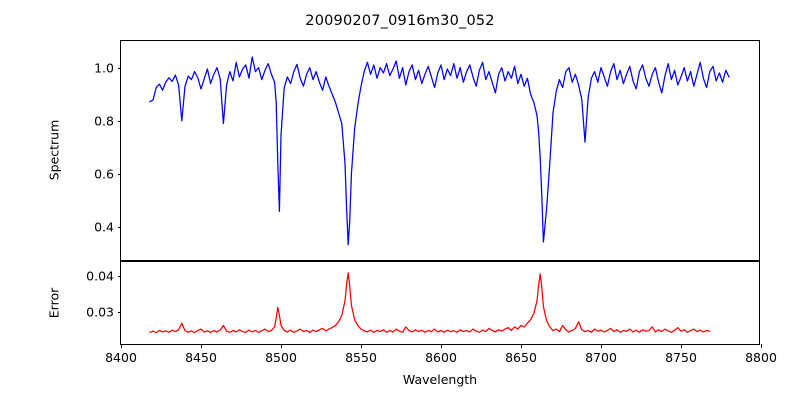 This screenshot has width=800, height=400. Describe the element at coordinates (281, 357) in the screenshot. I see `x-tick-label: 8500` at that location.